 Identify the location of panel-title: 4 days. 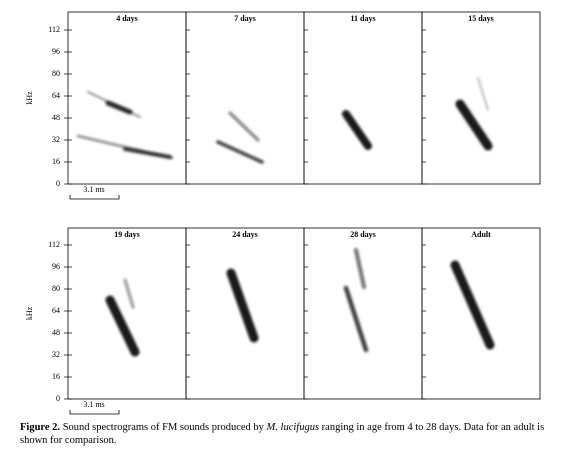
(127, 18).